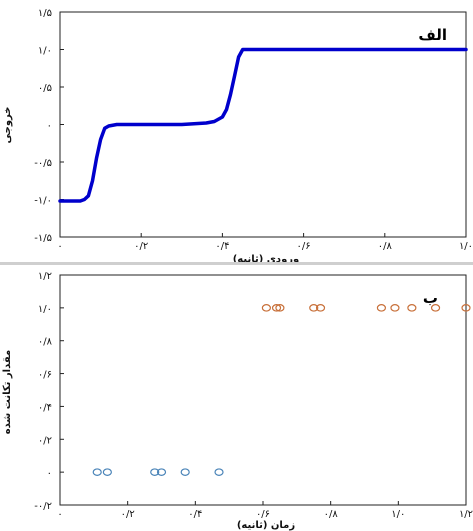 The height and width of the screenshot is (531, 473). I want to click on y-tick-label: ۰/۴, so click(45, 407).